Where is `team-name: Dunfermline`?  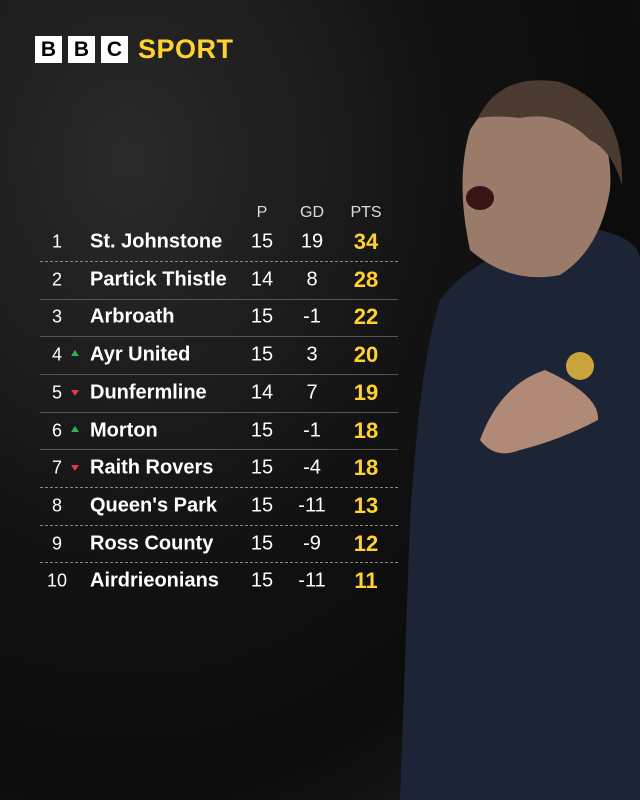 team-name: Dunfermline is located at coordinates (148, 392).